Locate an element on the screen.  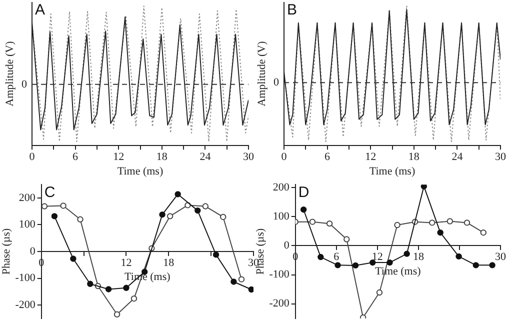
annotation: A is located at coordinates (40, 10).